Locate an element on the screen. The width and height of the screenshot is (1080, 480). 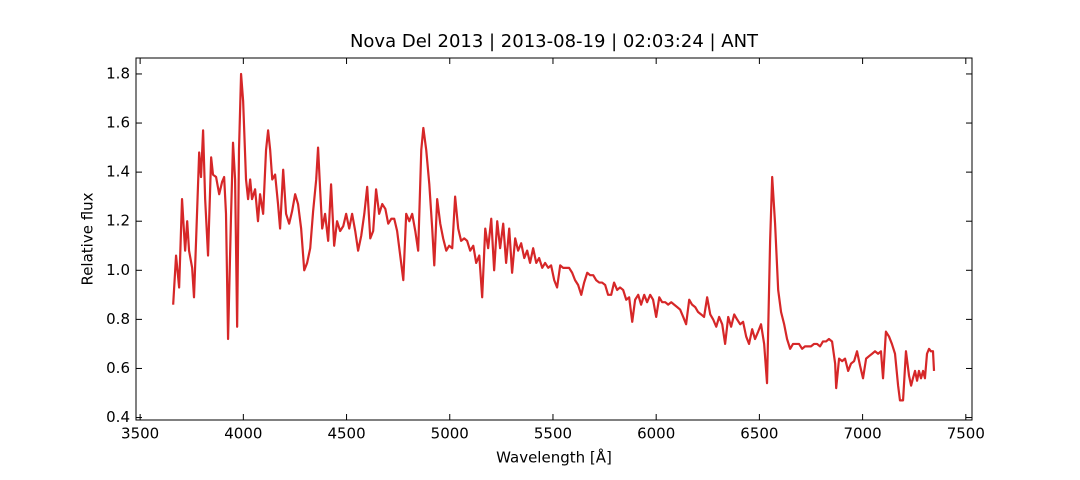
x-tick-label: 7000 is located at coordinates (863, 434).